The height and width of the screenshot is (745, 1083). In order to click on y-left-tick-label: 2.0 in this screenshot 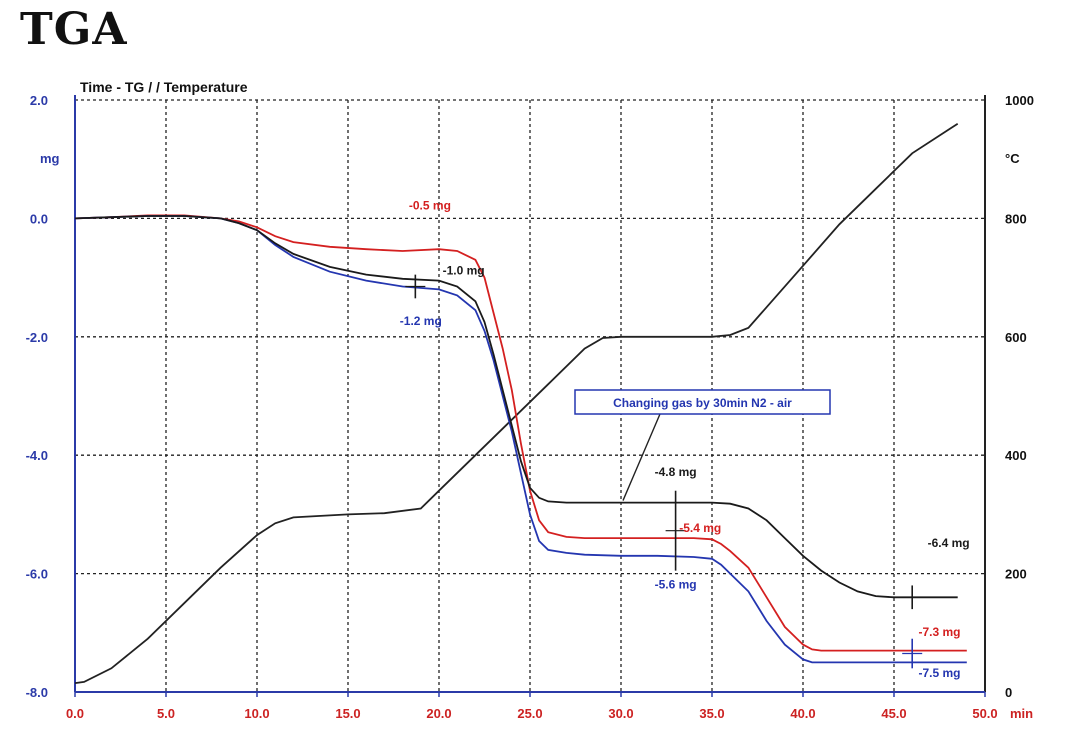, I will do `click(39, 100)`.